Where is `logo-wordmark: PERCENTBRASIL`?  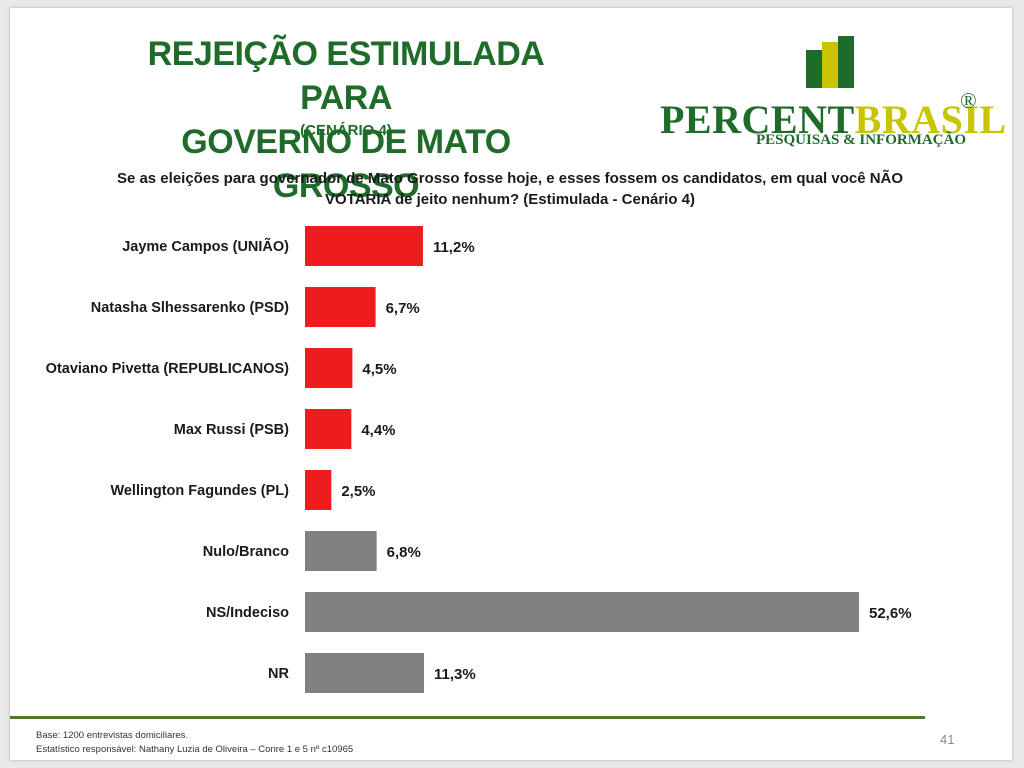 logo-wordmark: PERCENTBRASIL is located at coordinates (833, 119).